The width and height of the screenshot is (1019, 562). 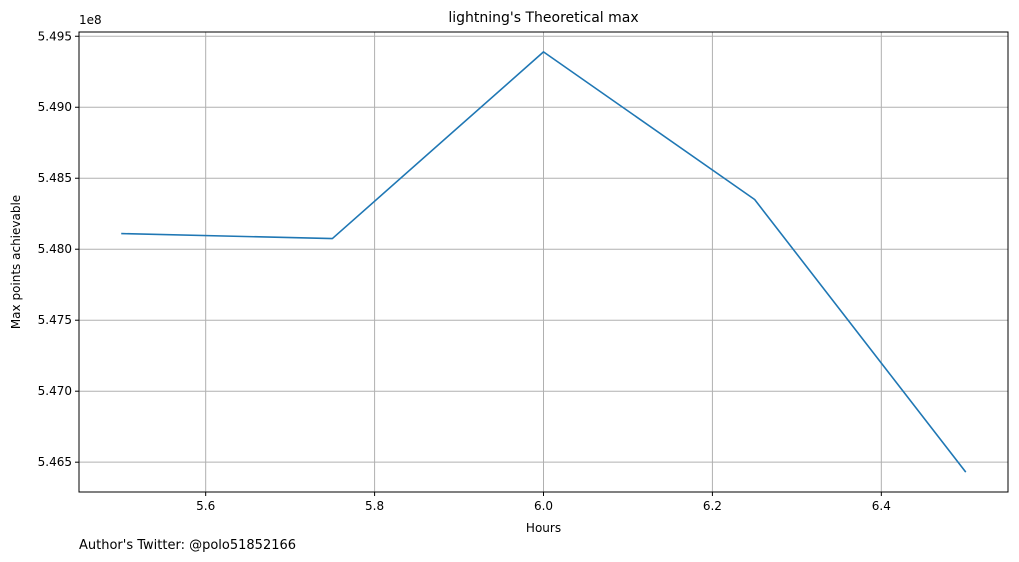 I want to click on y-tick-label: 5.470, so click(x=55, y=391).